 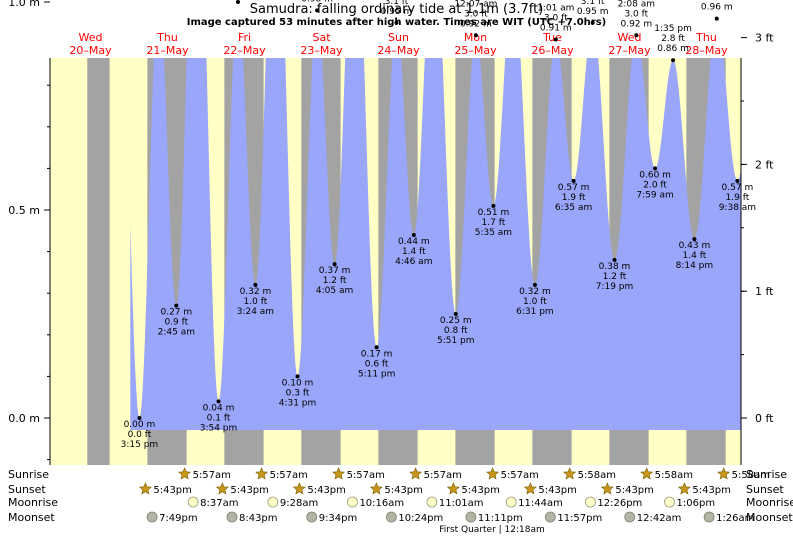 What do you see at coordinates (475, 4) in the screenshot?
I see `tide-label-line: 12:07 am` at bounding box center [475, 4].